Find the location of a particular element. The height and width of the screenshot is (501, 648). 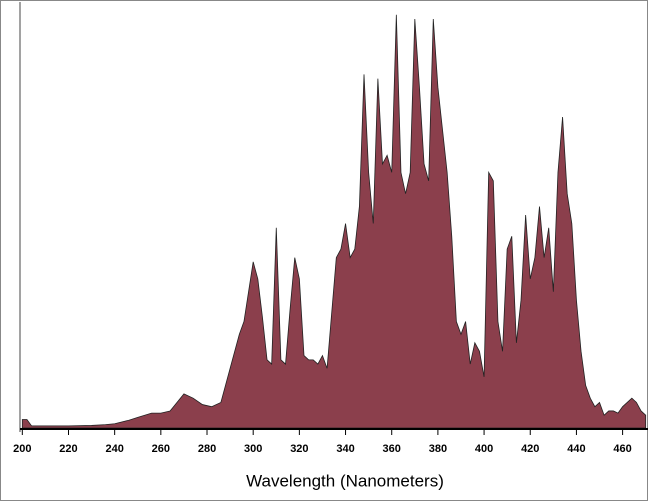

x-tick-label: 340 is located at coordinates (345, 449).